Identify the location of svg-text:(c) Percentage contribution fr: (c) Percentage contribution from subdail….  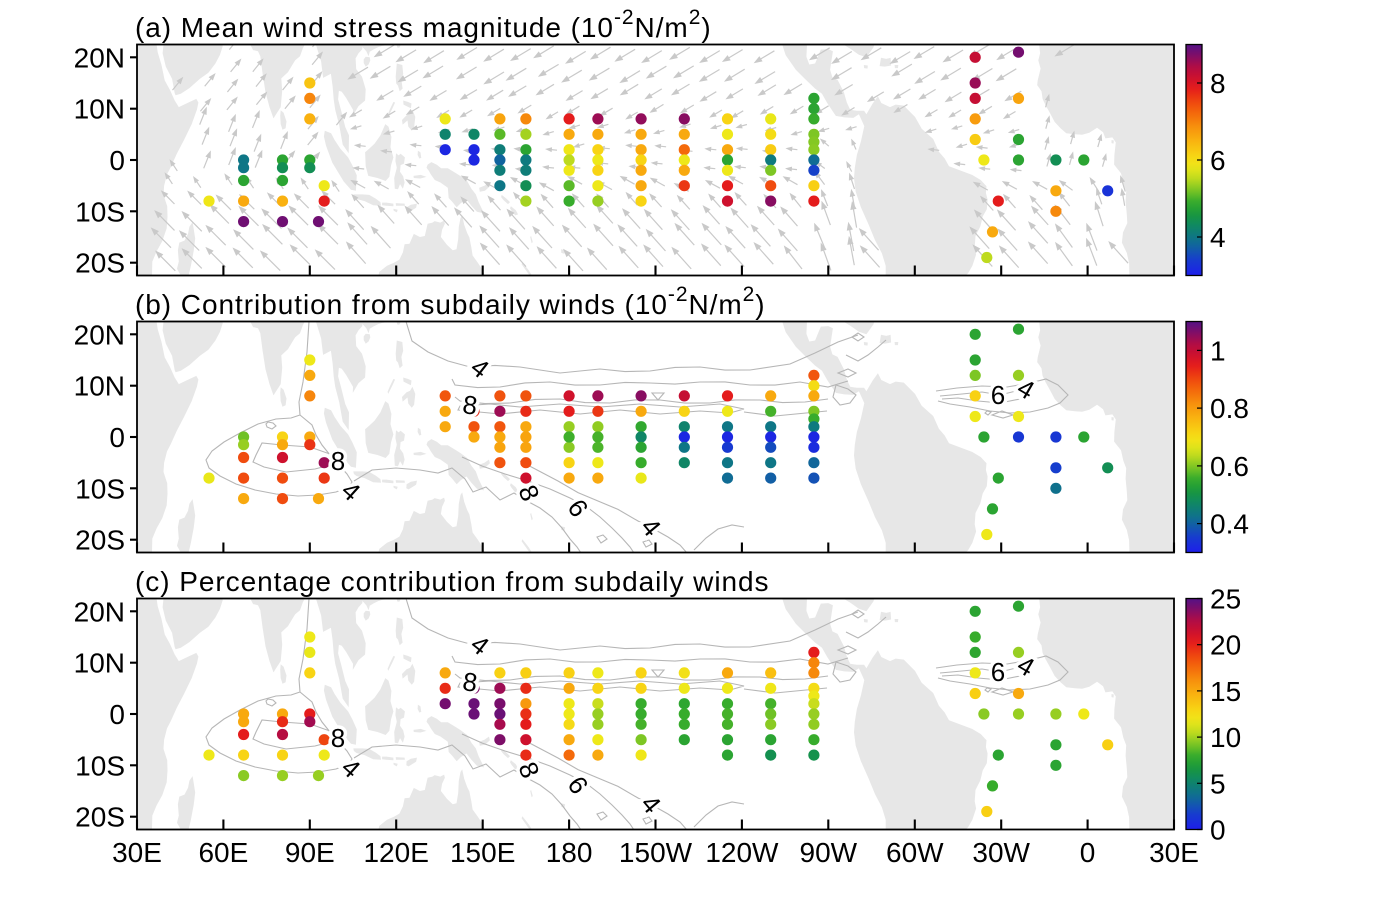
(452, 581).